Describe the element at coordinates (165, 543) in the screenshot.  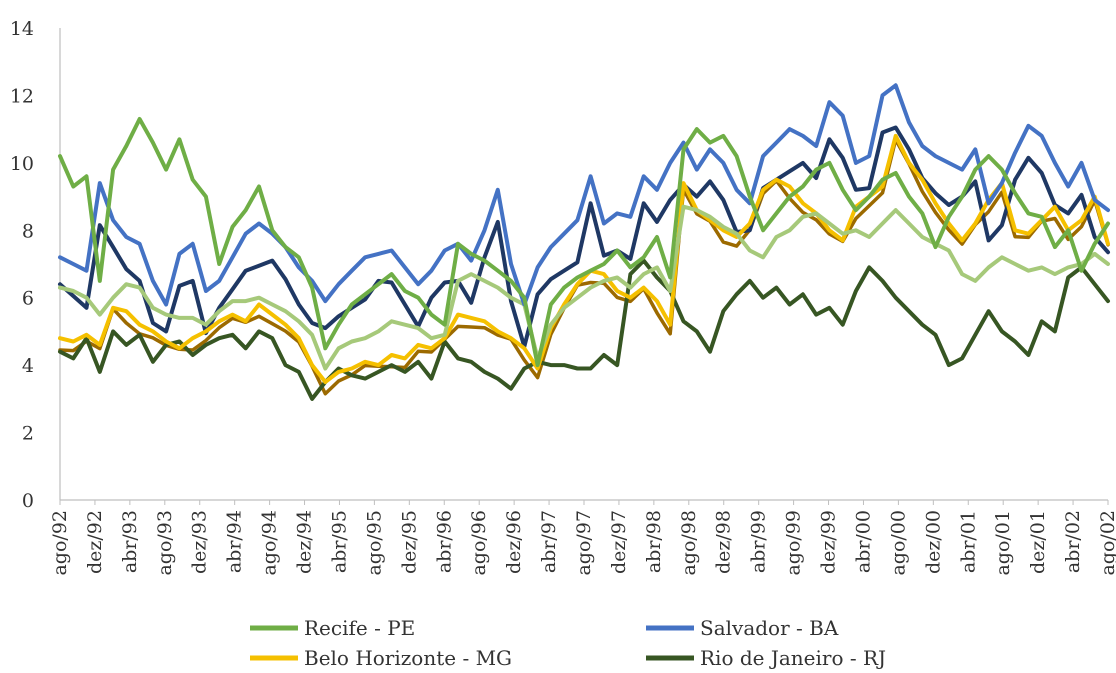
I see `x-tick-label: ago/93` at that location.